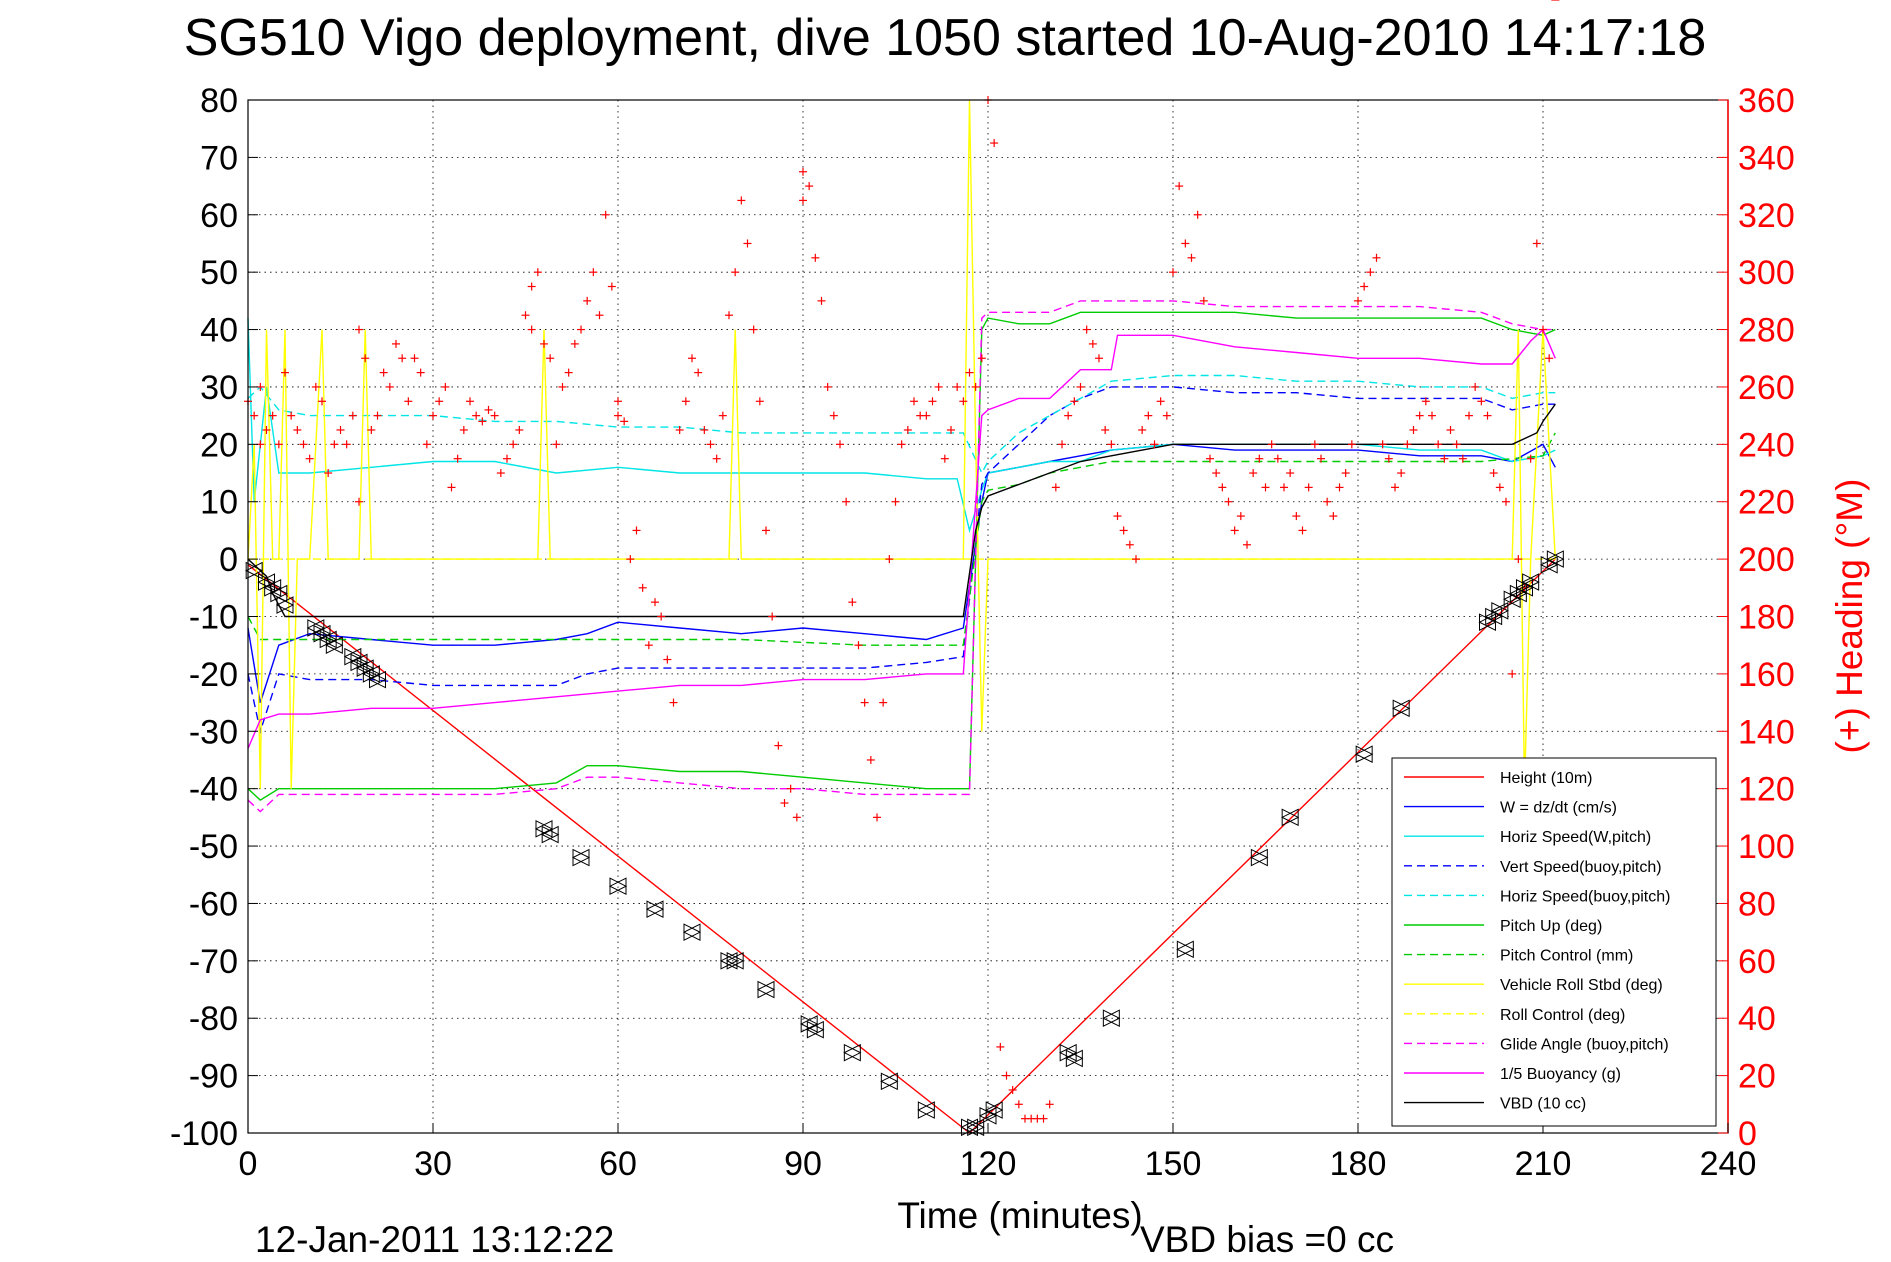 The width and height of the screenshot is (1891, 1262). What do you see at coordinates (219, 445) in the screenshot?
I see `y-left-tick-label: 20` at bounding box center [219, 445].